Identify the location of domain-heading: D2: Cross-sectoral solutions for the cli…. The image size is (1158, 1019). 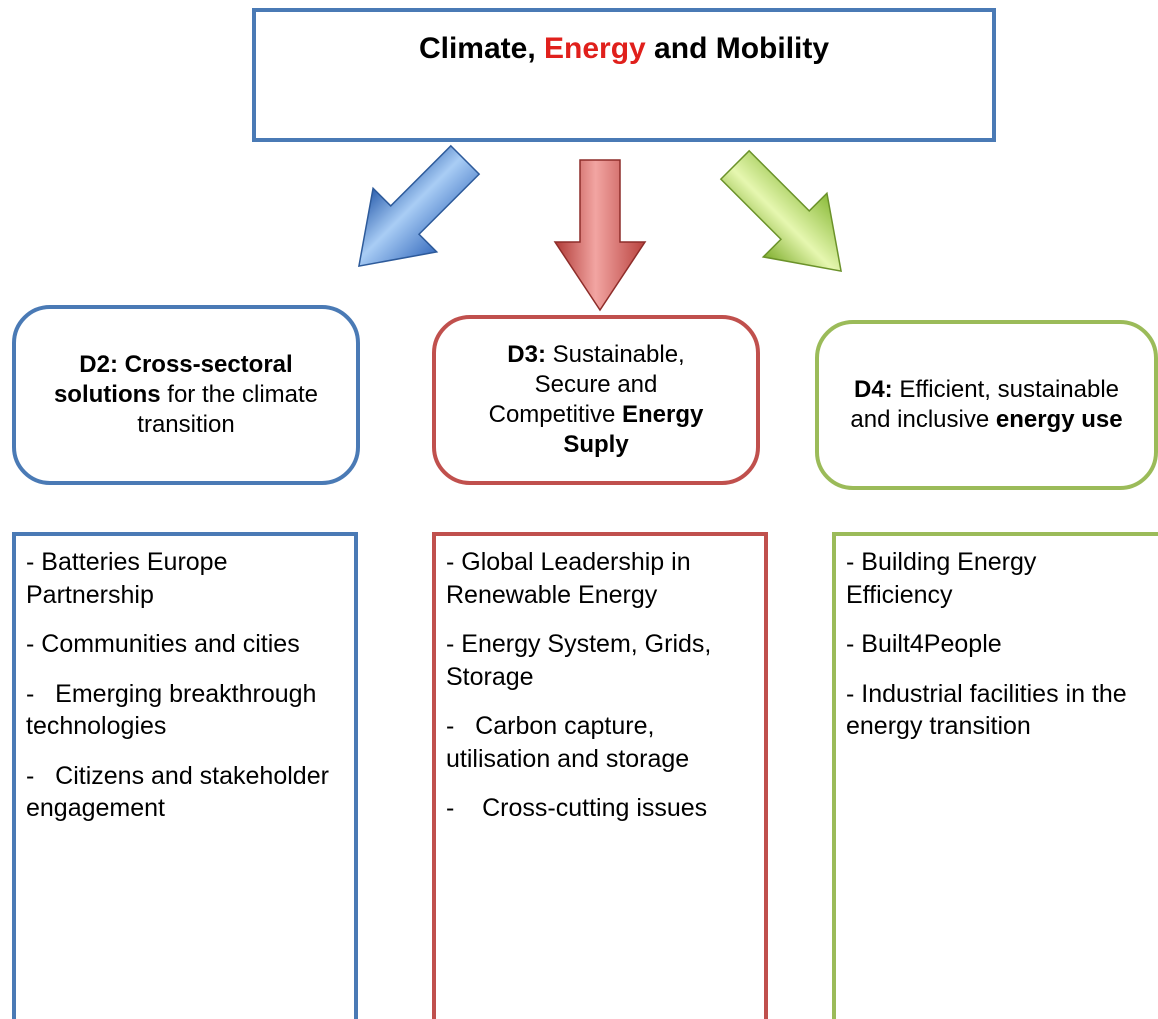
(186, 395).